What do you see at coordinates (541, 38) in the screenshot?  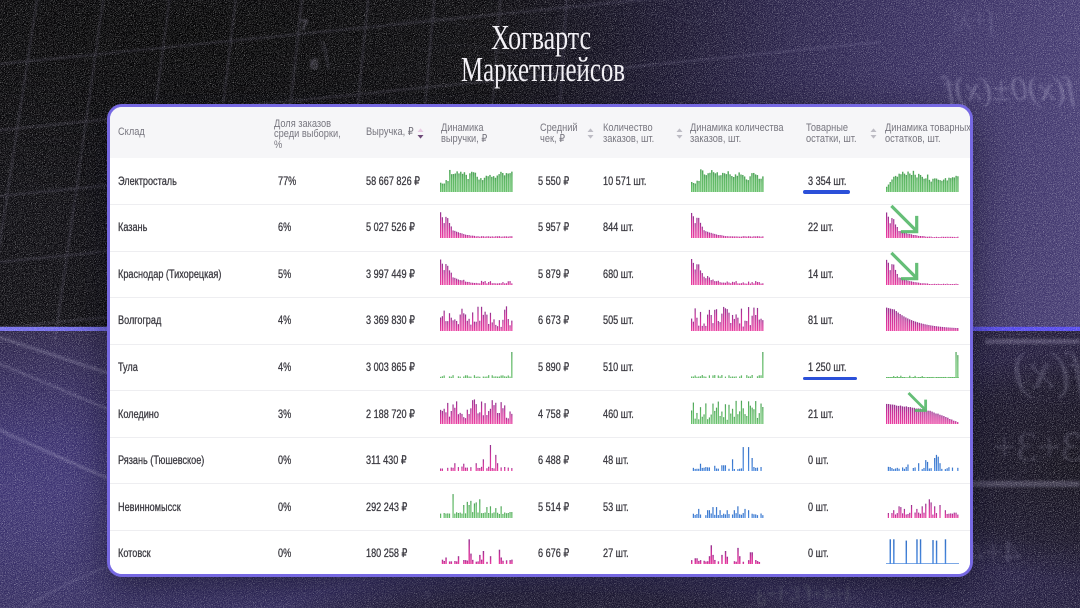 I see `svg-text: Хогвартс` at bounding box center [541, 38].